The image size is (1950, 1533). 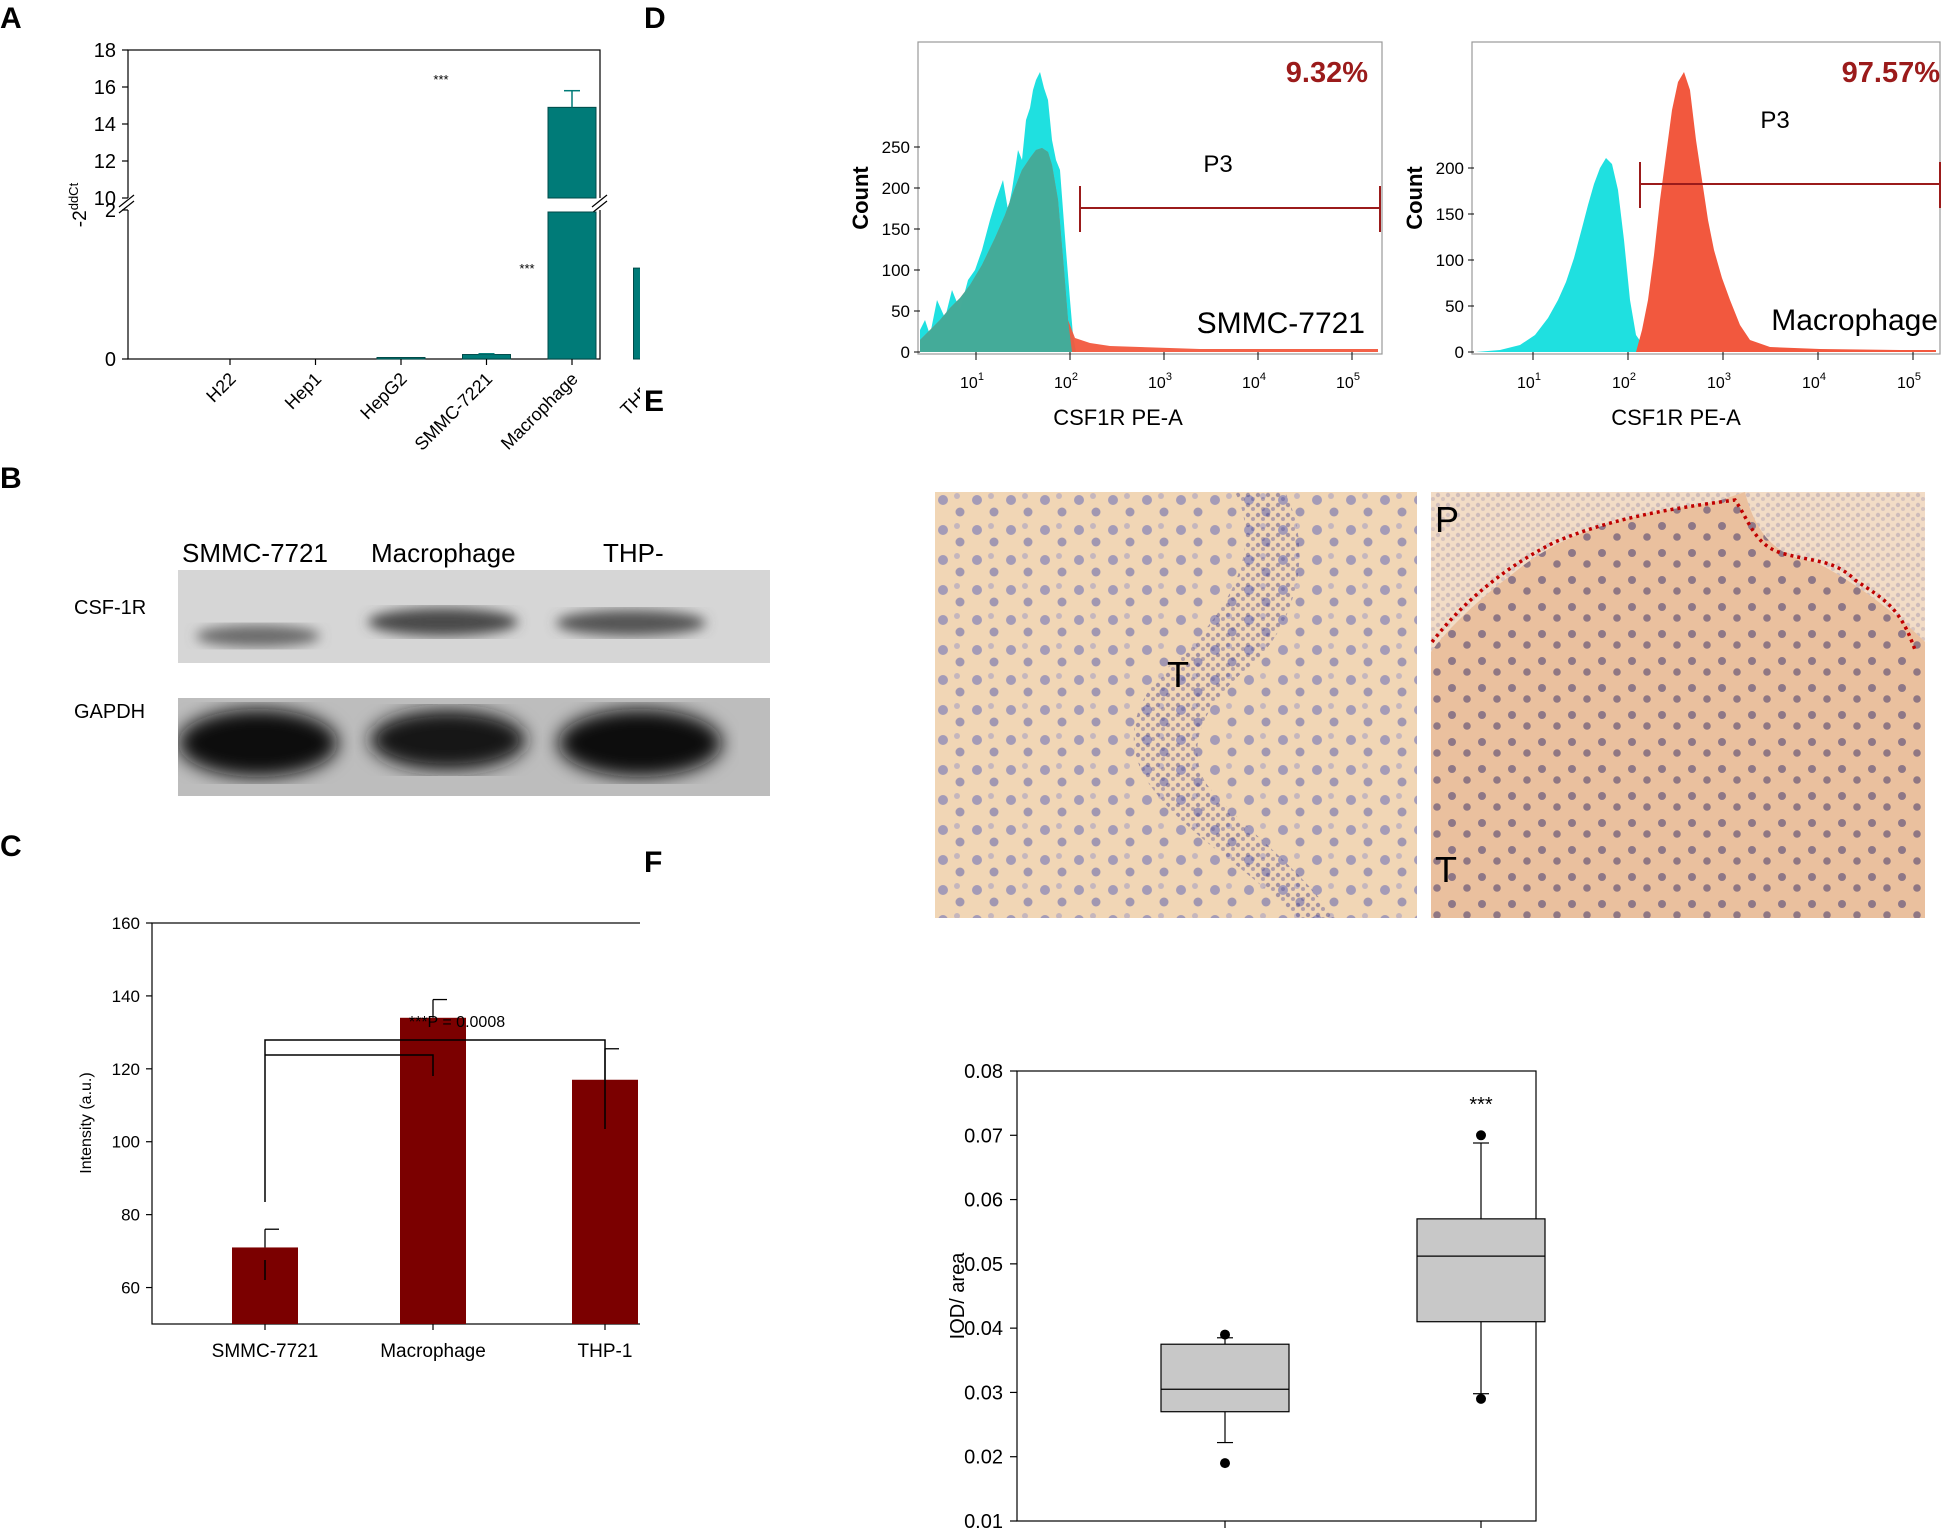 I want to click on ytick-label: 0.04, so click(x=983, y=1329).